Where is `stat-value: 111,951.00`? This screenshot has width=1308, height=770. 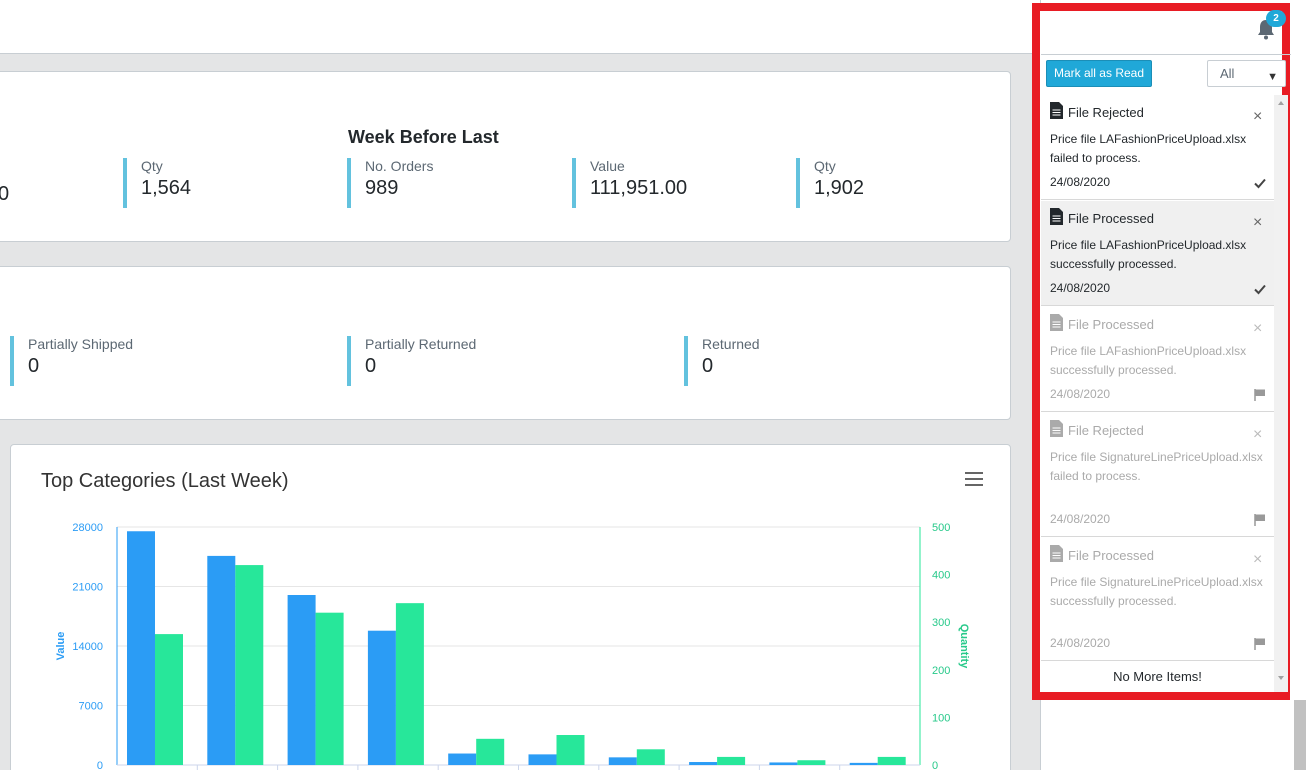 stat-value: 111,951.00 is located at coordinates (639, 188).